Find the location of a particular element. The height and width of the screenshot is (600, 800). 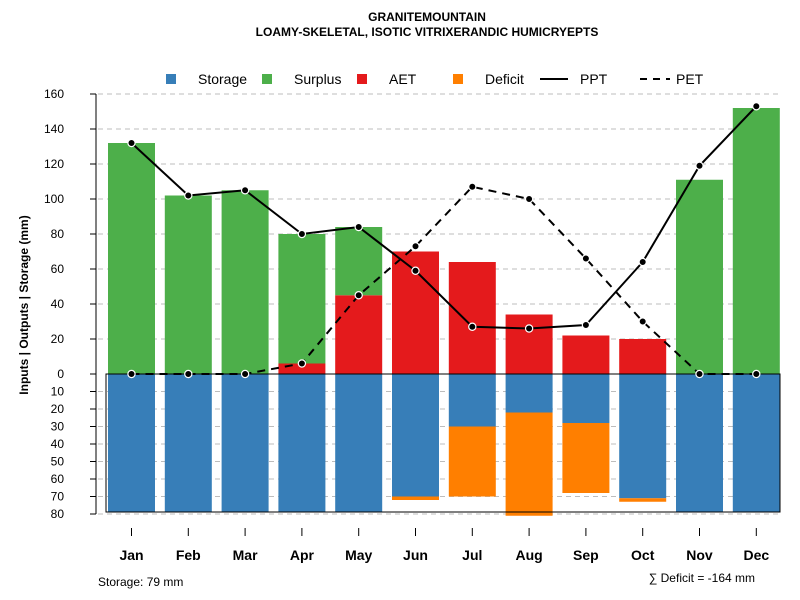

y-tick-label: 140 is located at coordinates (54, 129).